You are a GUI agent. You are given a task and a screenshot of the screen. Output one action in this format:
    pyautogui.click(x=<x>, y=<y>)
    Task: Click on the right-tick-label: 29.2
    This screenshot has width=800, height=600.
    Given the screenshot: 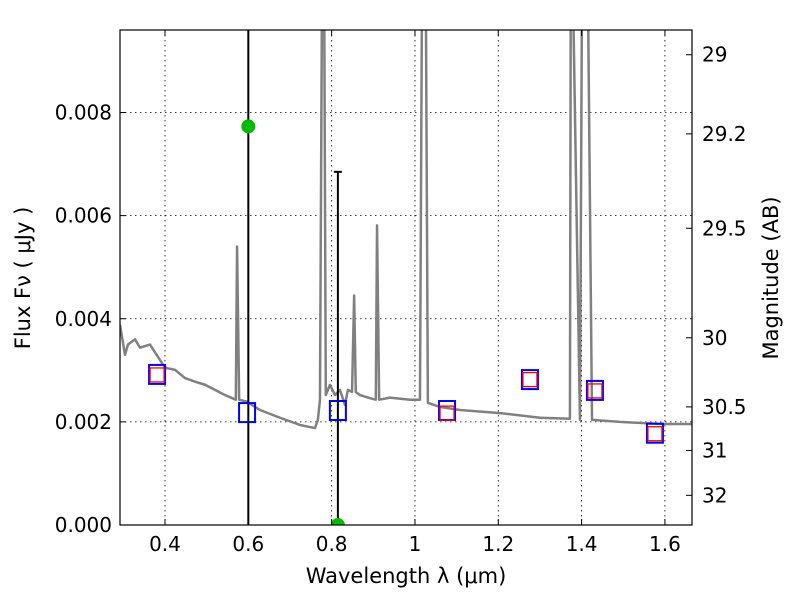 What is the action you would take?
    pyautogui.click(x=724, y=134)
    